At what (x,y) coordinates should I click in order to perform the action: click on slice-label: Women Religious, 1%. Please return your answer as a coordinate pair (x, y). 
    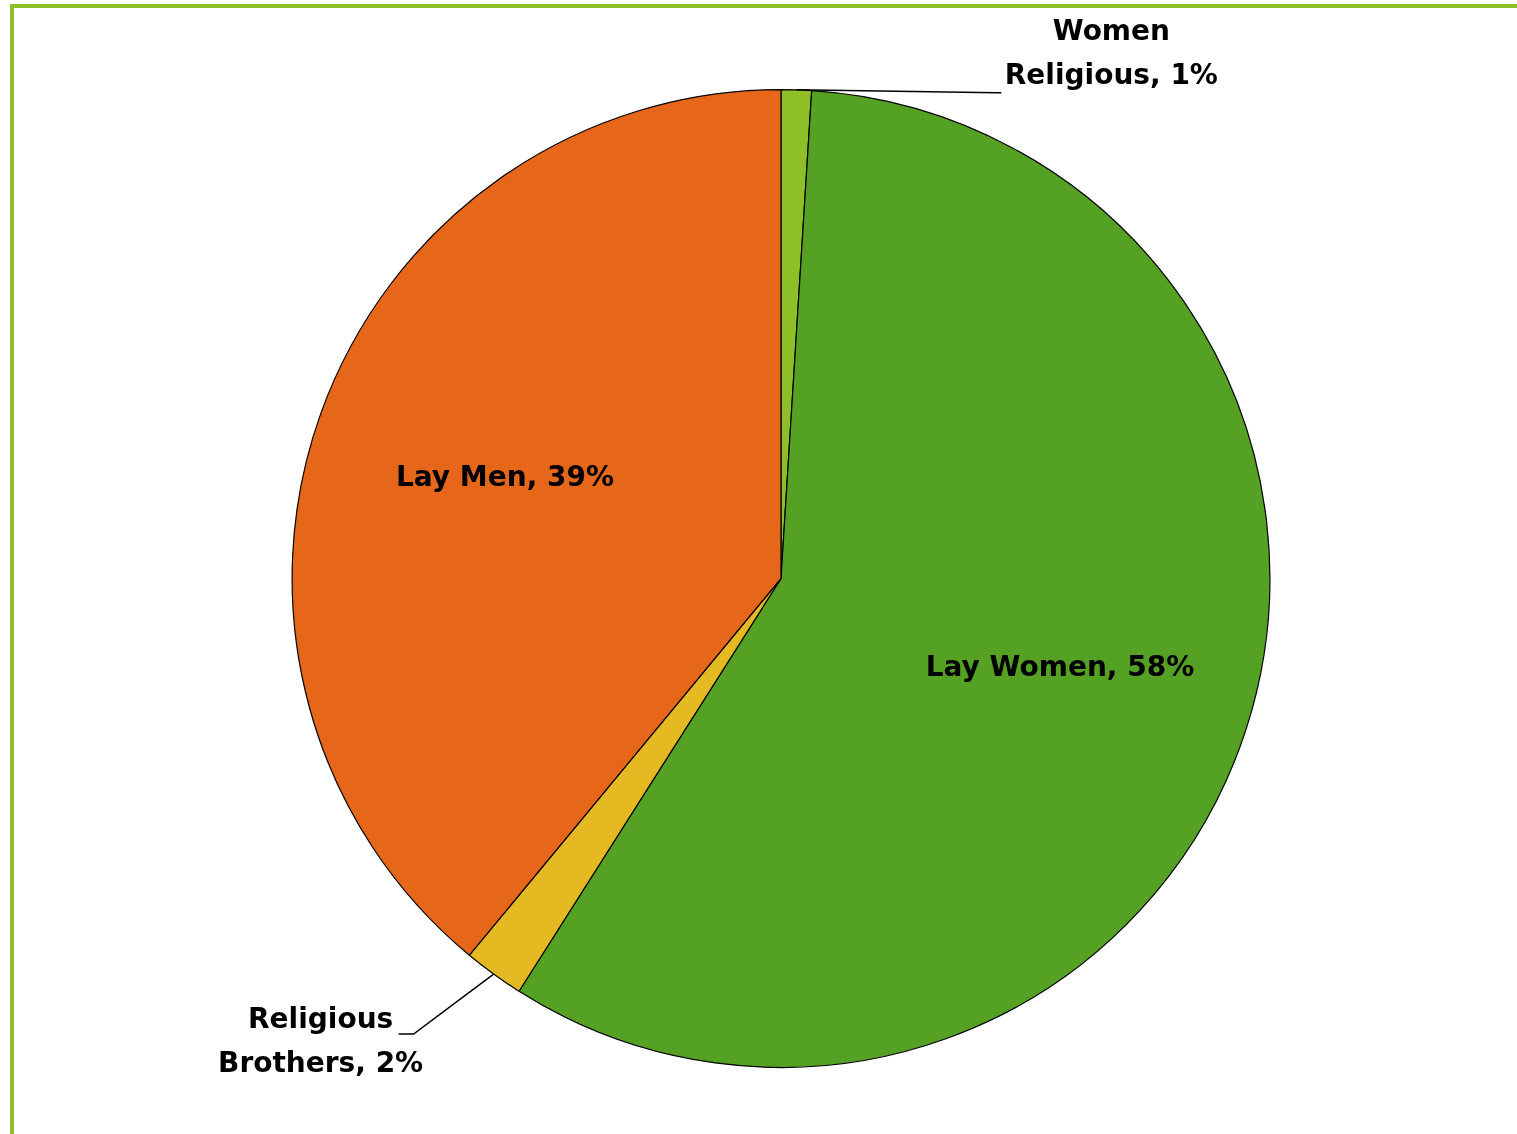
    Looking at the image, I should click on (1111, 53).